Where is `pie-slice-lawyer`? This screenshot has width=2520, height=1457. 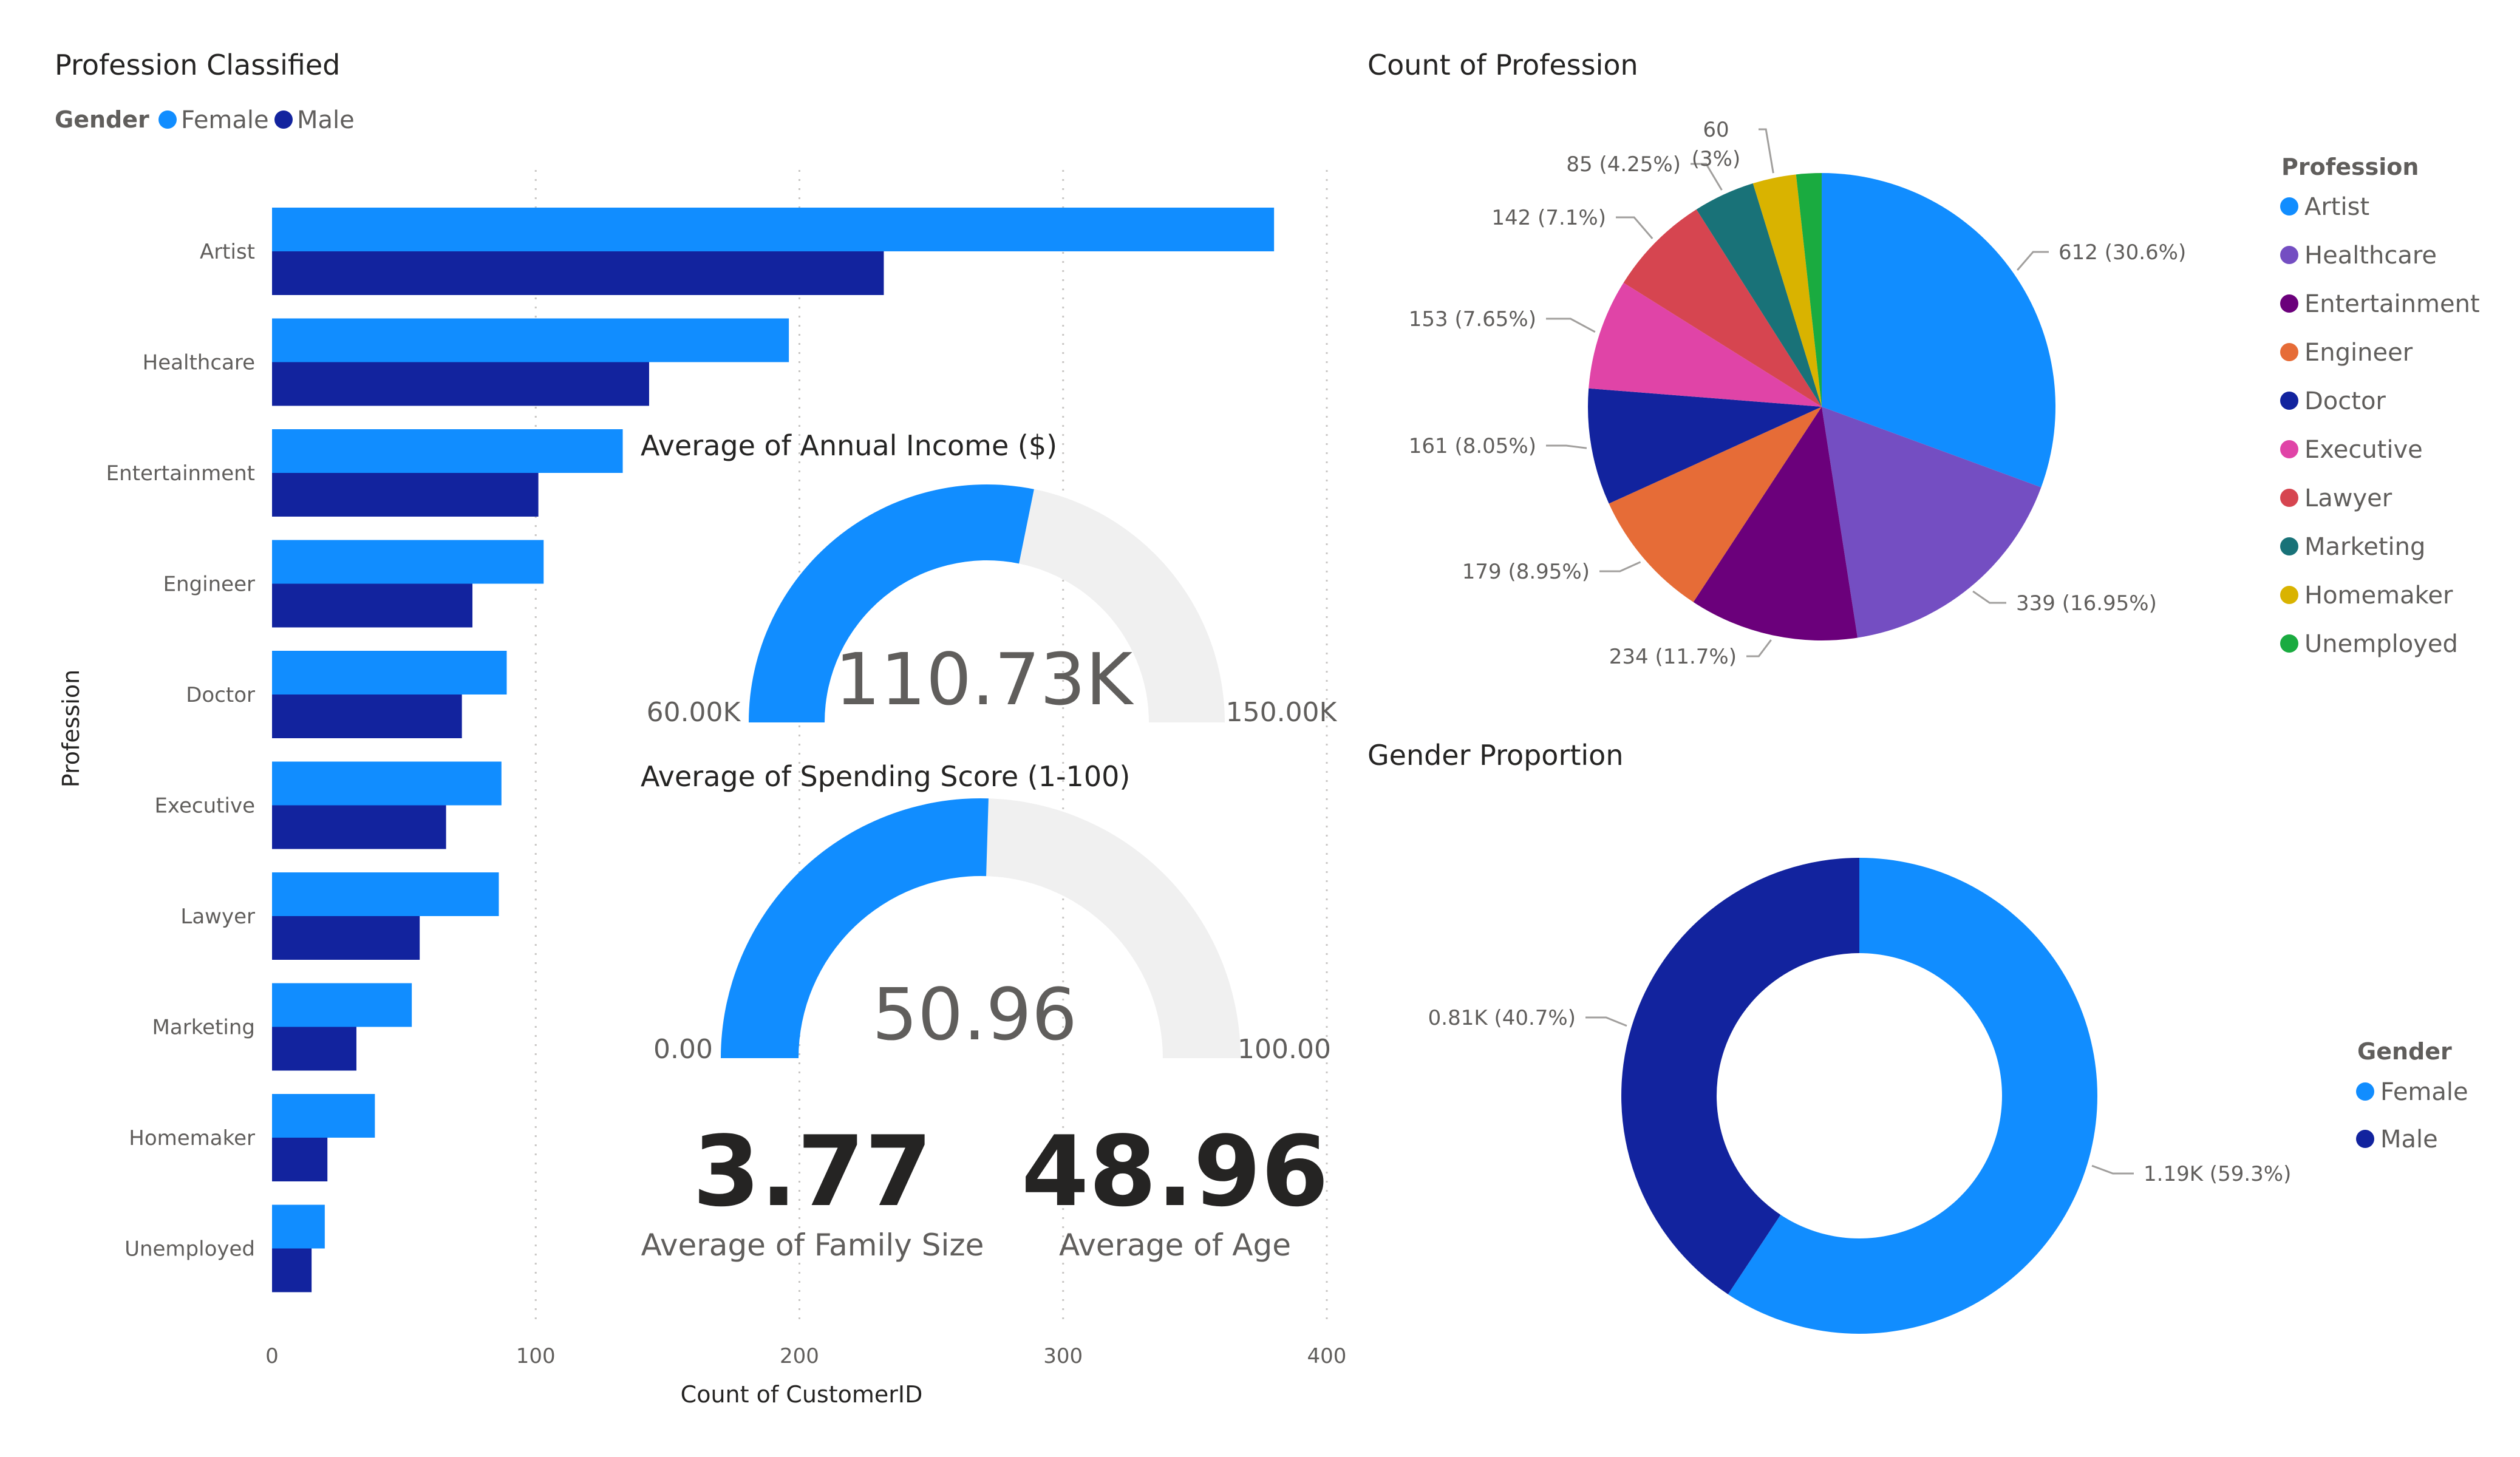 pie-slice-lawyer is located at coordinates (1722, 308).